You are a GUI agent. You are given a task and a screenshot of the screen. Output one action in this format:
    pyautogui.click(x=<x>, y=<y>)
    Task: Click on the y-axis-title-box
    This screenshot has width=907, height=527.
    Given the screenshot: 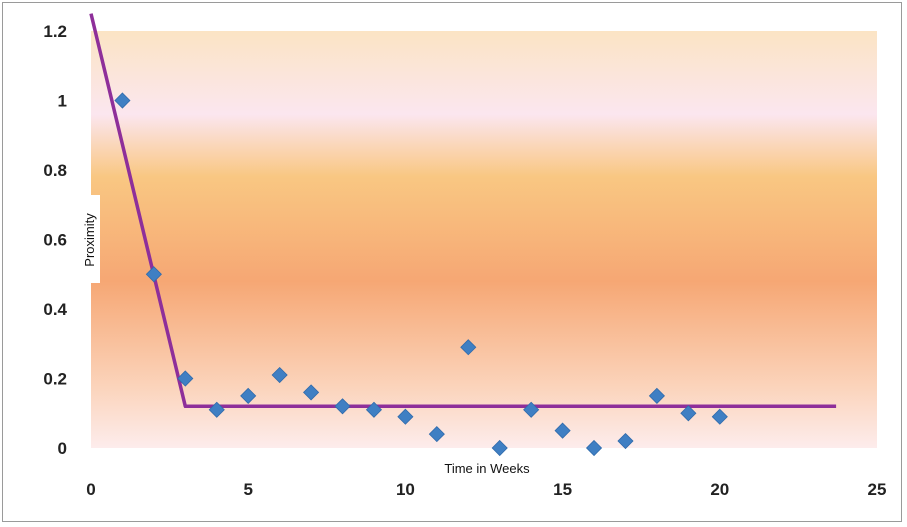 What is the action you would take?
    pyautogui.click(x=89, y=239)
    